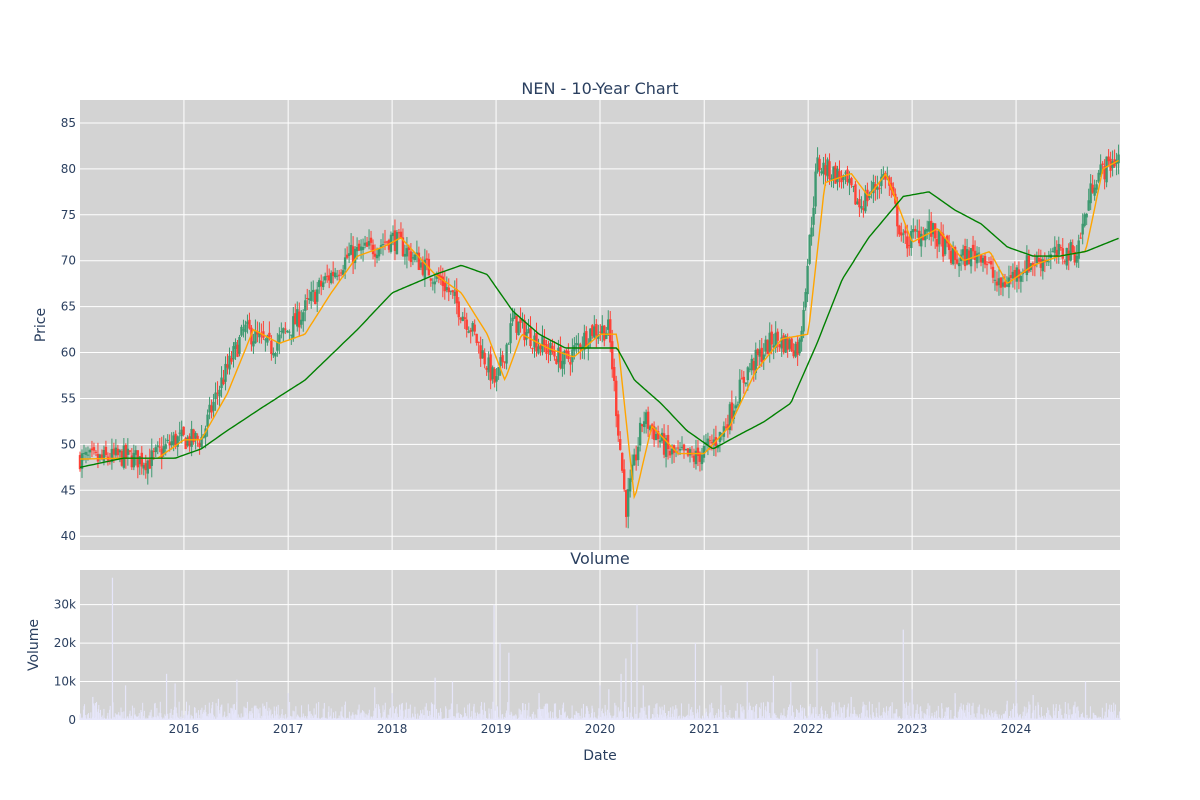 Image resolution: width=1200 pixels, height=800 pixels. Describe the element at coordinates (912, 729) in the screenshot. I see `date-tick-label: 2023` at that location.